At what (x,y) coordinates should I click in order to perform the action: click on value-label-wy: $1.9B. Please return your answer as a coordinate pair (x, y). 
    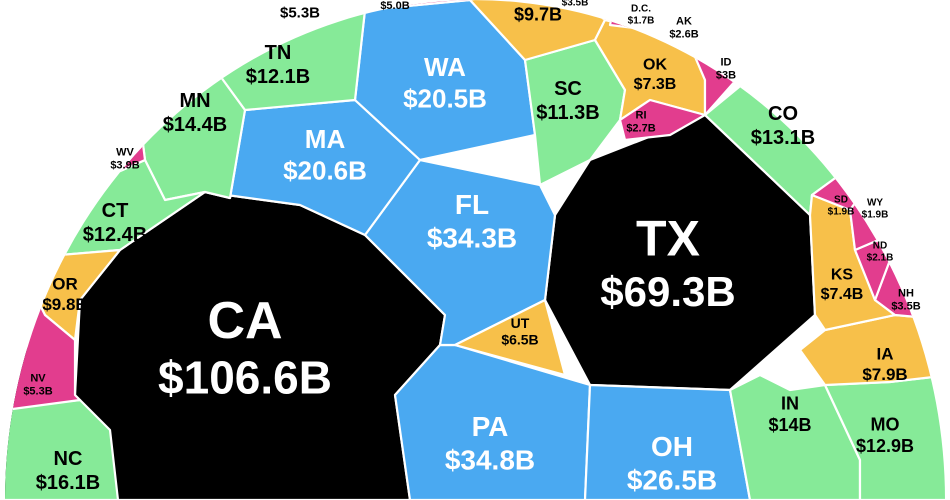
    Looking at the image, I should click on (875, 215).